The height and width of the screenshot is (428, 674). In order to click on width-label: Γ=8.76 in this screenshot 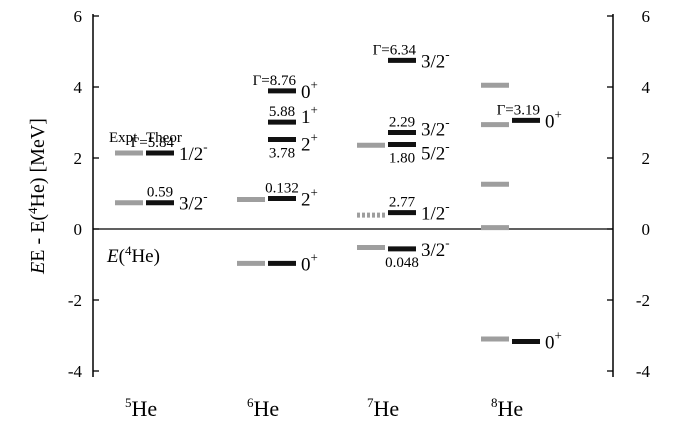, I will do `click(275, 81)`.